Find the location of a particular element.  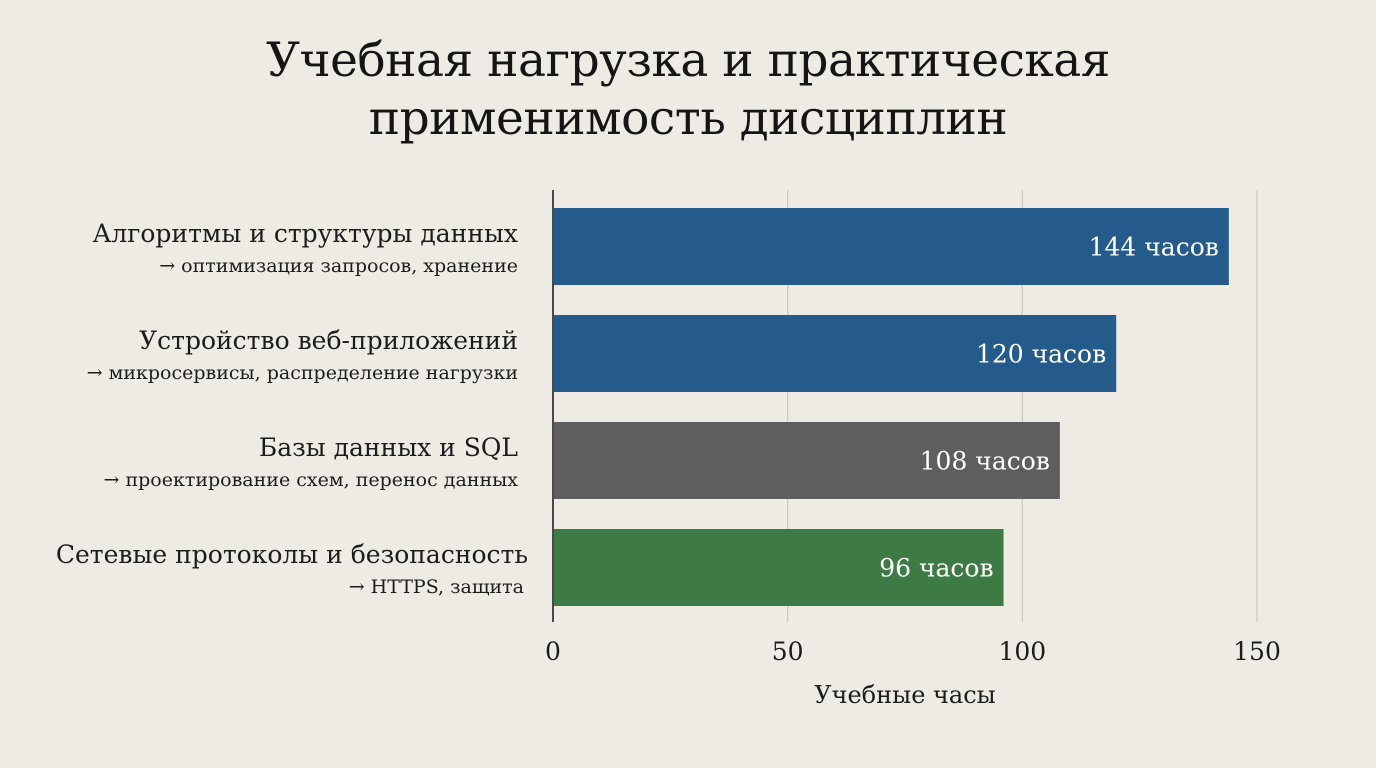

x-tick-label-0: 0 is located at coordinates (553, 651).